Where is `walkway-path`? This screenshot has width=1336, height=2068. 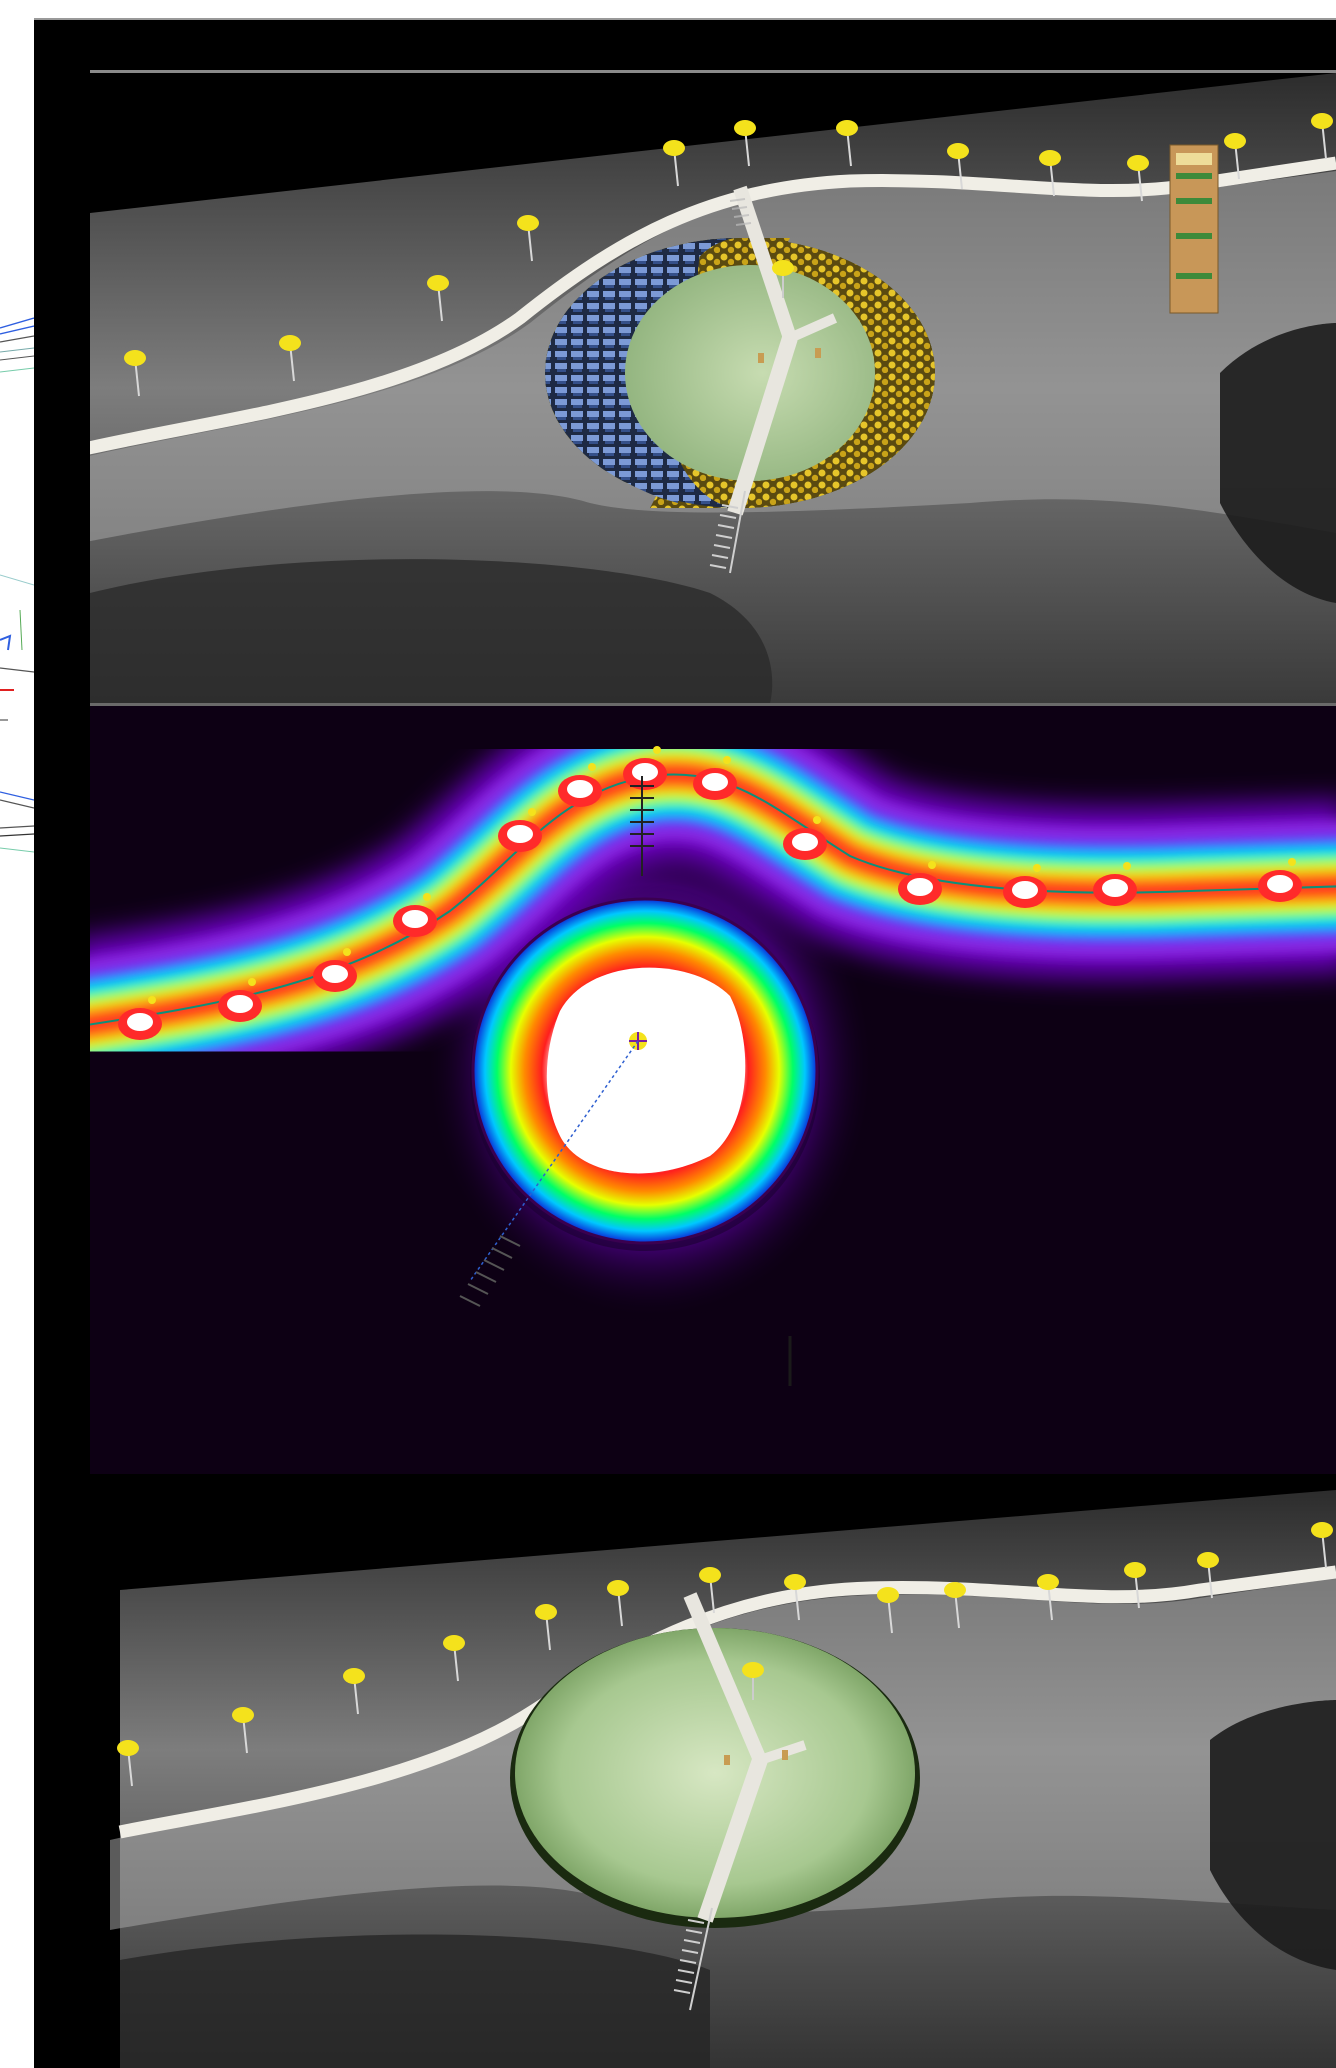 walkway-path is located at coordinates (713, 305).